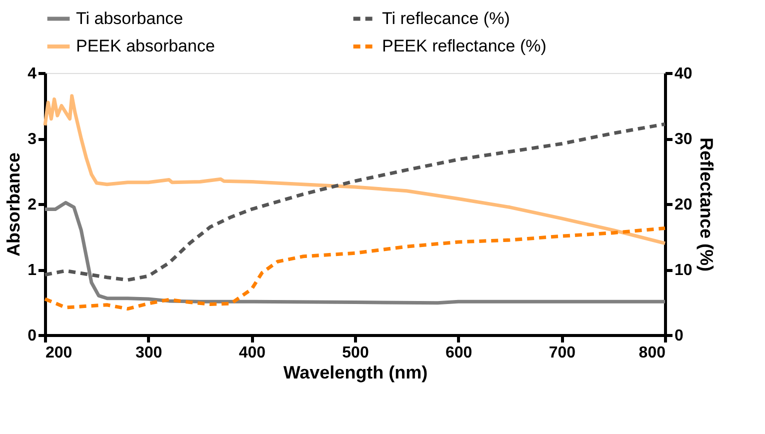 The height and width of the screenshot is (434, 765). What do you see at coordinates (252, 353) in the screenshot?
I see `x-tick-label: 400` at bounding box center [252, 353].